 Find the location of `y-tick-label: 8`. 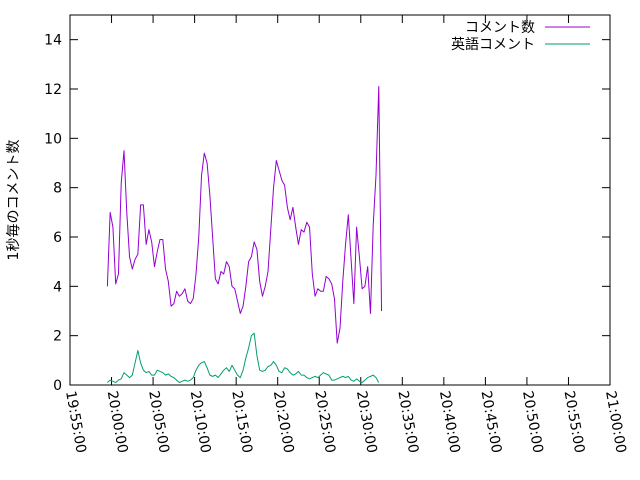

y-tick-label: 8 is located at coordinates (57, 189).